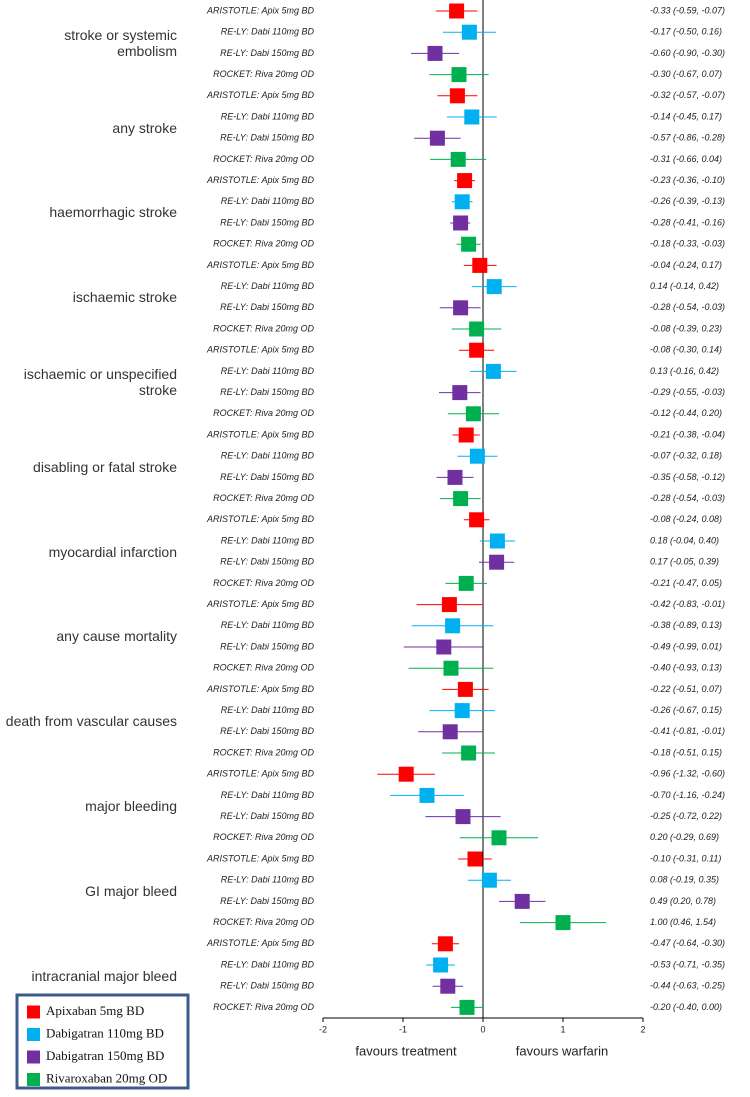 This screenshot has height=1097, width=750. Describe the element at coordinates (403, 1029) in the screenshot. I see `x-tick-label: -1` at that location.